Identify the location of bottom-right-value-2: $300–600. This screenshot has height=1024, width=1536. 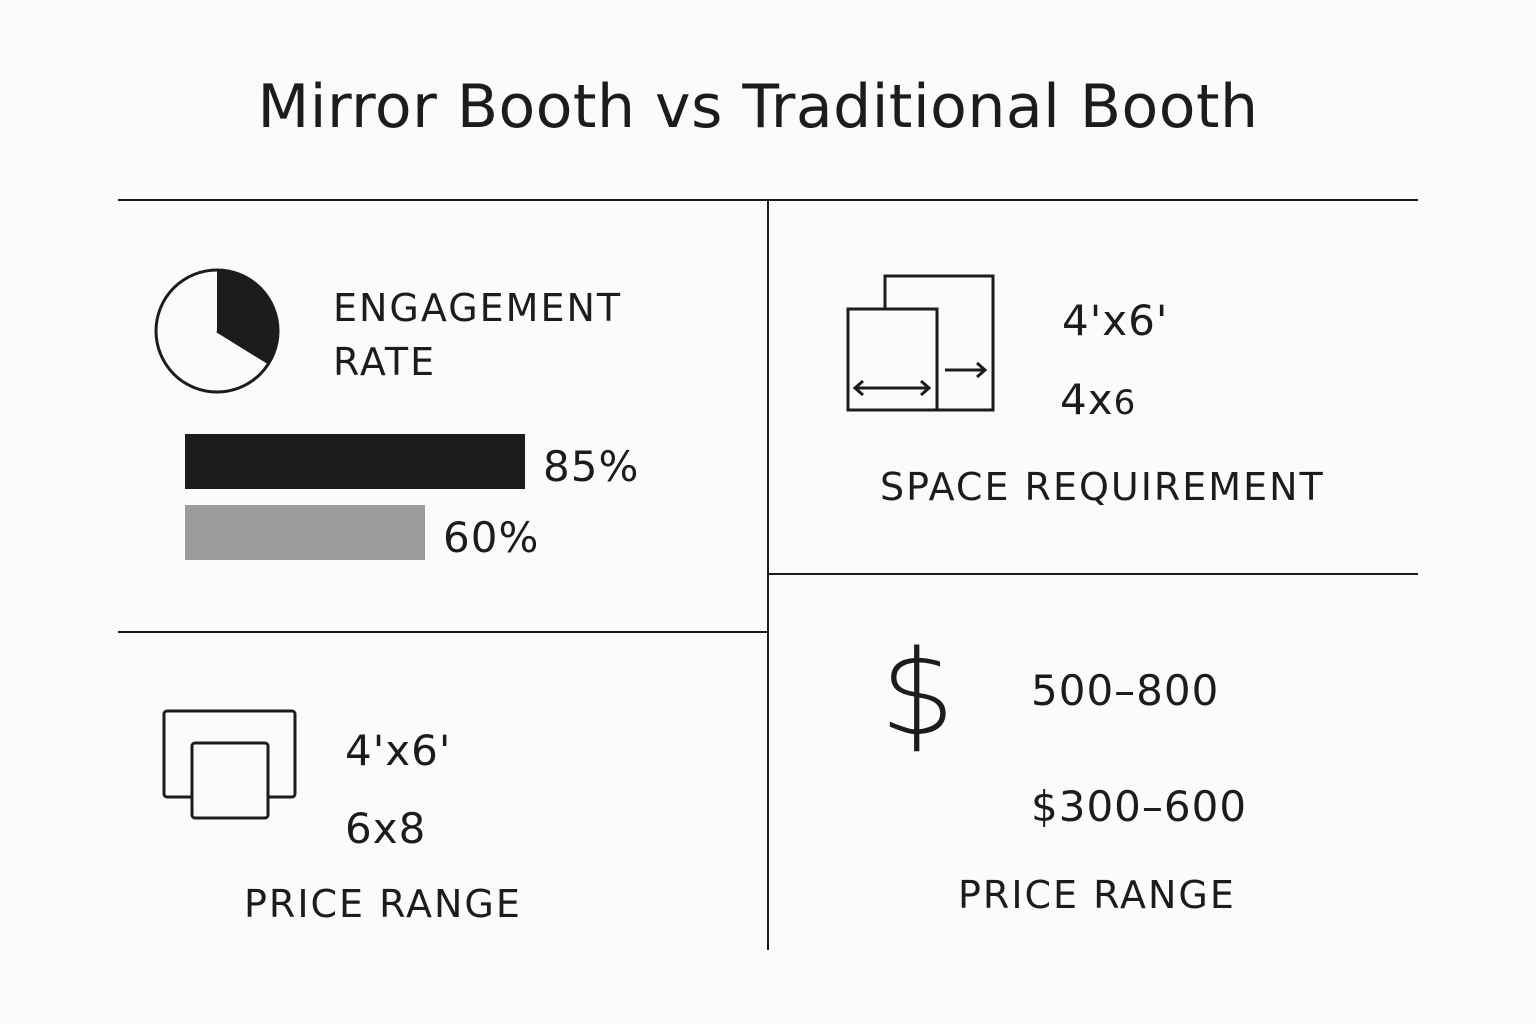
(1139, 806).